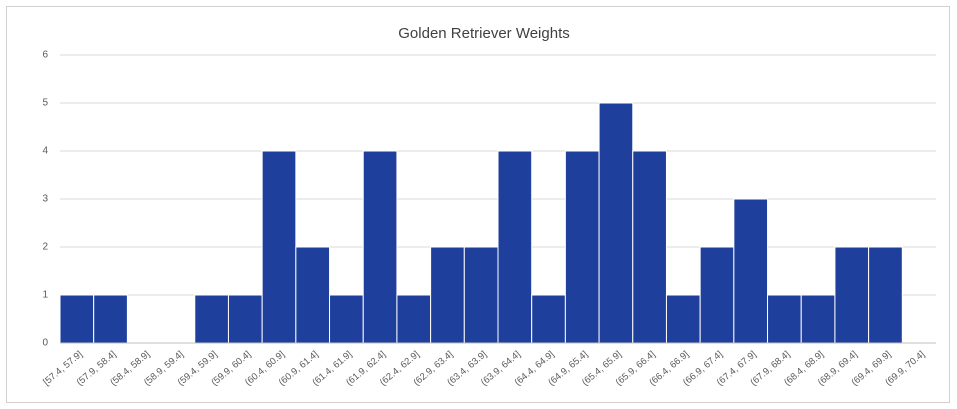 Image resolution: width=957 pixels, height=409 pixels. Describe the element at coordinates (45, 295) in the screenshot. I see `y-tick-label: 1` at that location.